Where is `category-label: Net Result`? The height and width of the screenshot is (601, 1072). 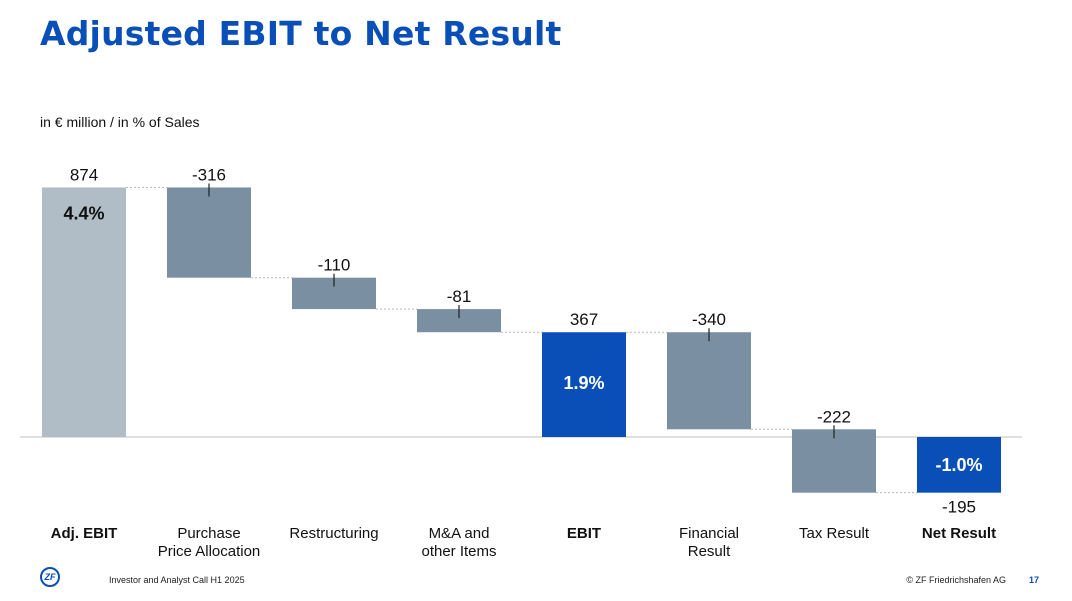 category-label: Net Result is located at coordinates (959, 533).